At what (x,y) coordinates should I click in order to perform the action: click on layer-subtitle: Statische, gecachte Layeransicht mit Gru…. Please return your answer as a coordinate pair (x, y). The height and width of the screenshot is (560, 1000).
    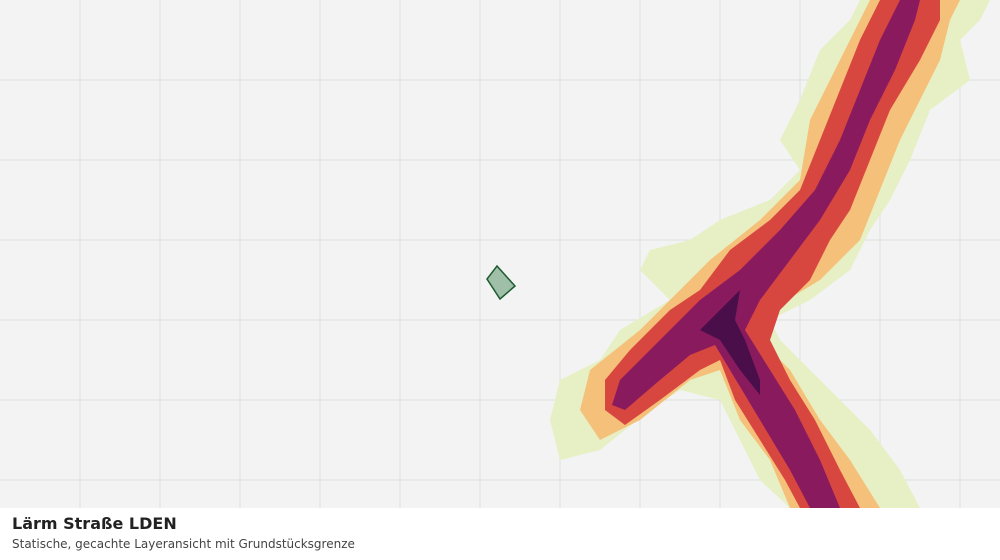
    Looking at the image, I should click on (183, 544).